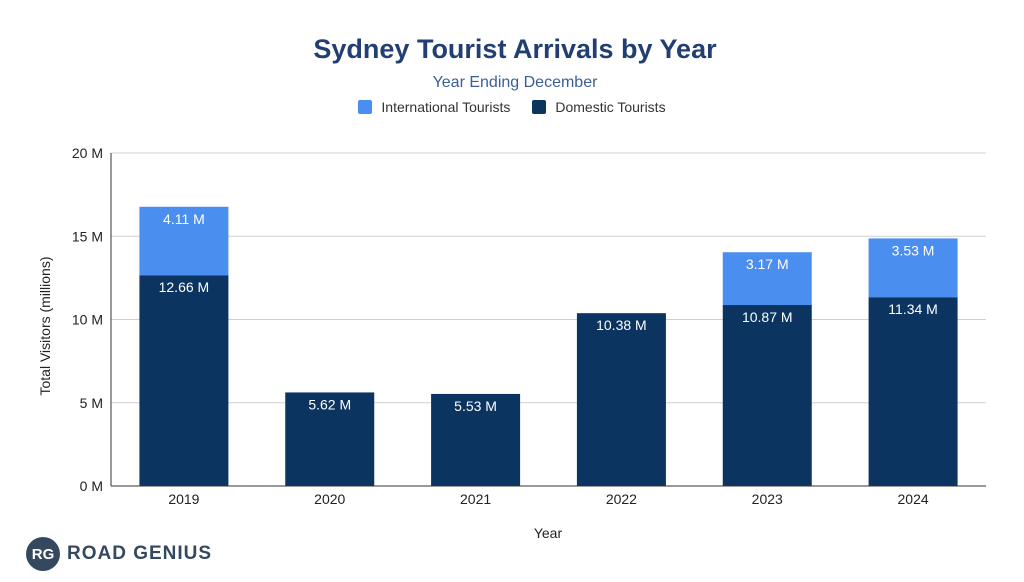 This screenshot has width=1024, height=582. Describe the element at coordinates (512, 107) in the screenshot. I see `chart-legend: International Tourists Domestic Tourists` at that location.